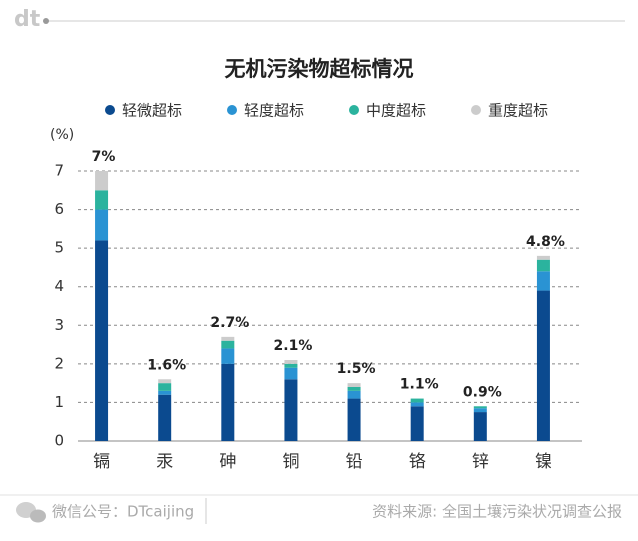 The height and width of the screenshot is (541, 638). I want to click on wechat-icon, so click(38, 516).